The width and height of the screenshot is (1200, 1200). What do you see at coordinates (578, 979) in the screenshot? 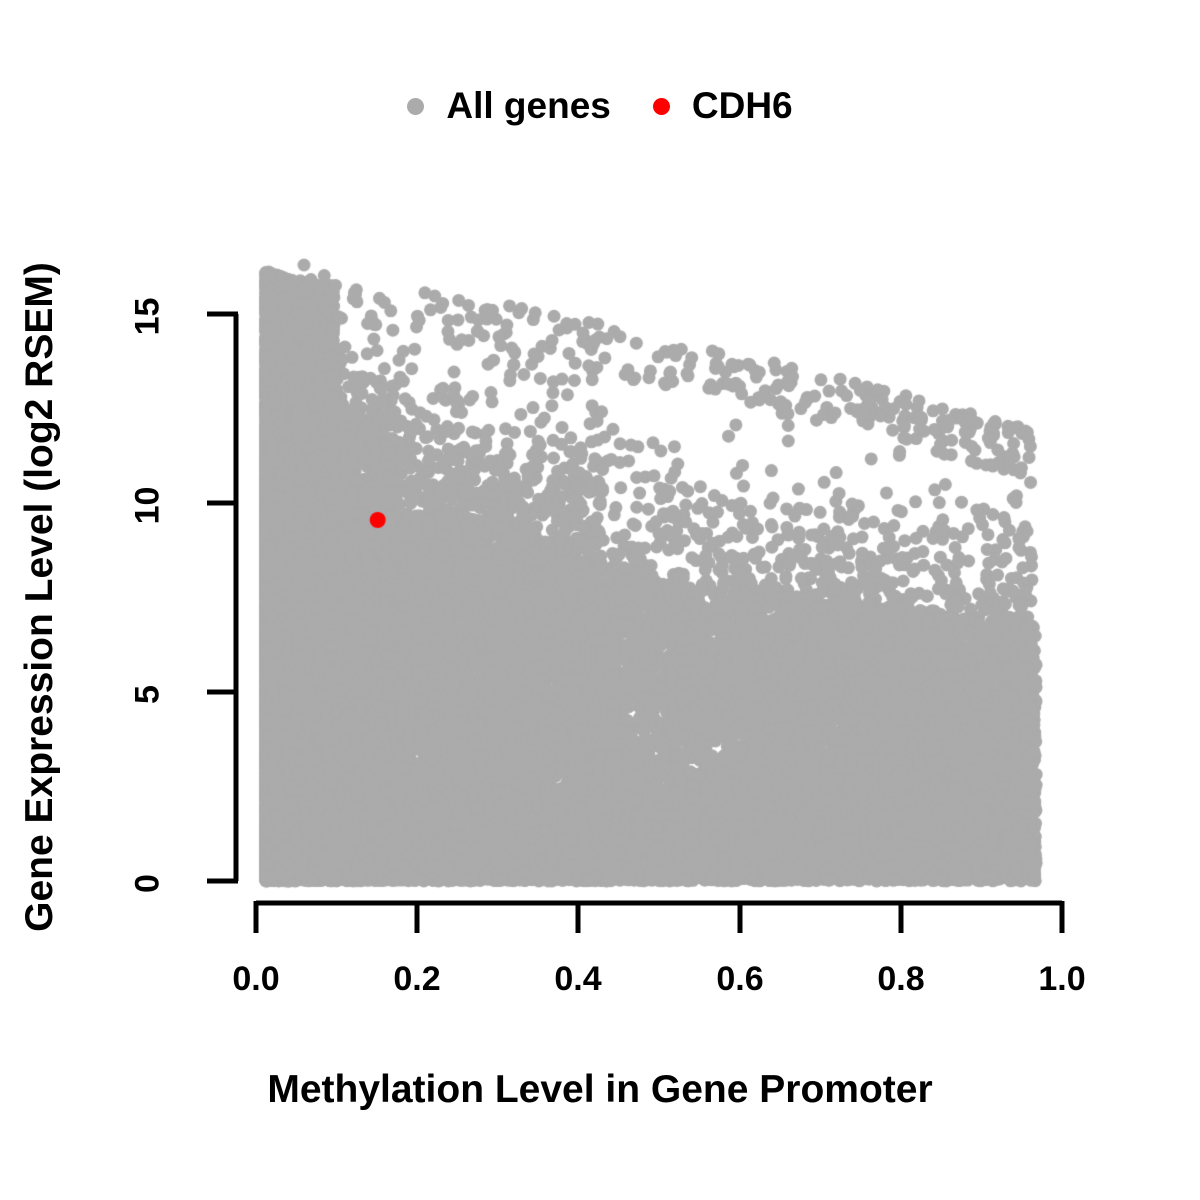
I see `x-tick-label-0.4: 0.4` at bounding box center [578, 979].